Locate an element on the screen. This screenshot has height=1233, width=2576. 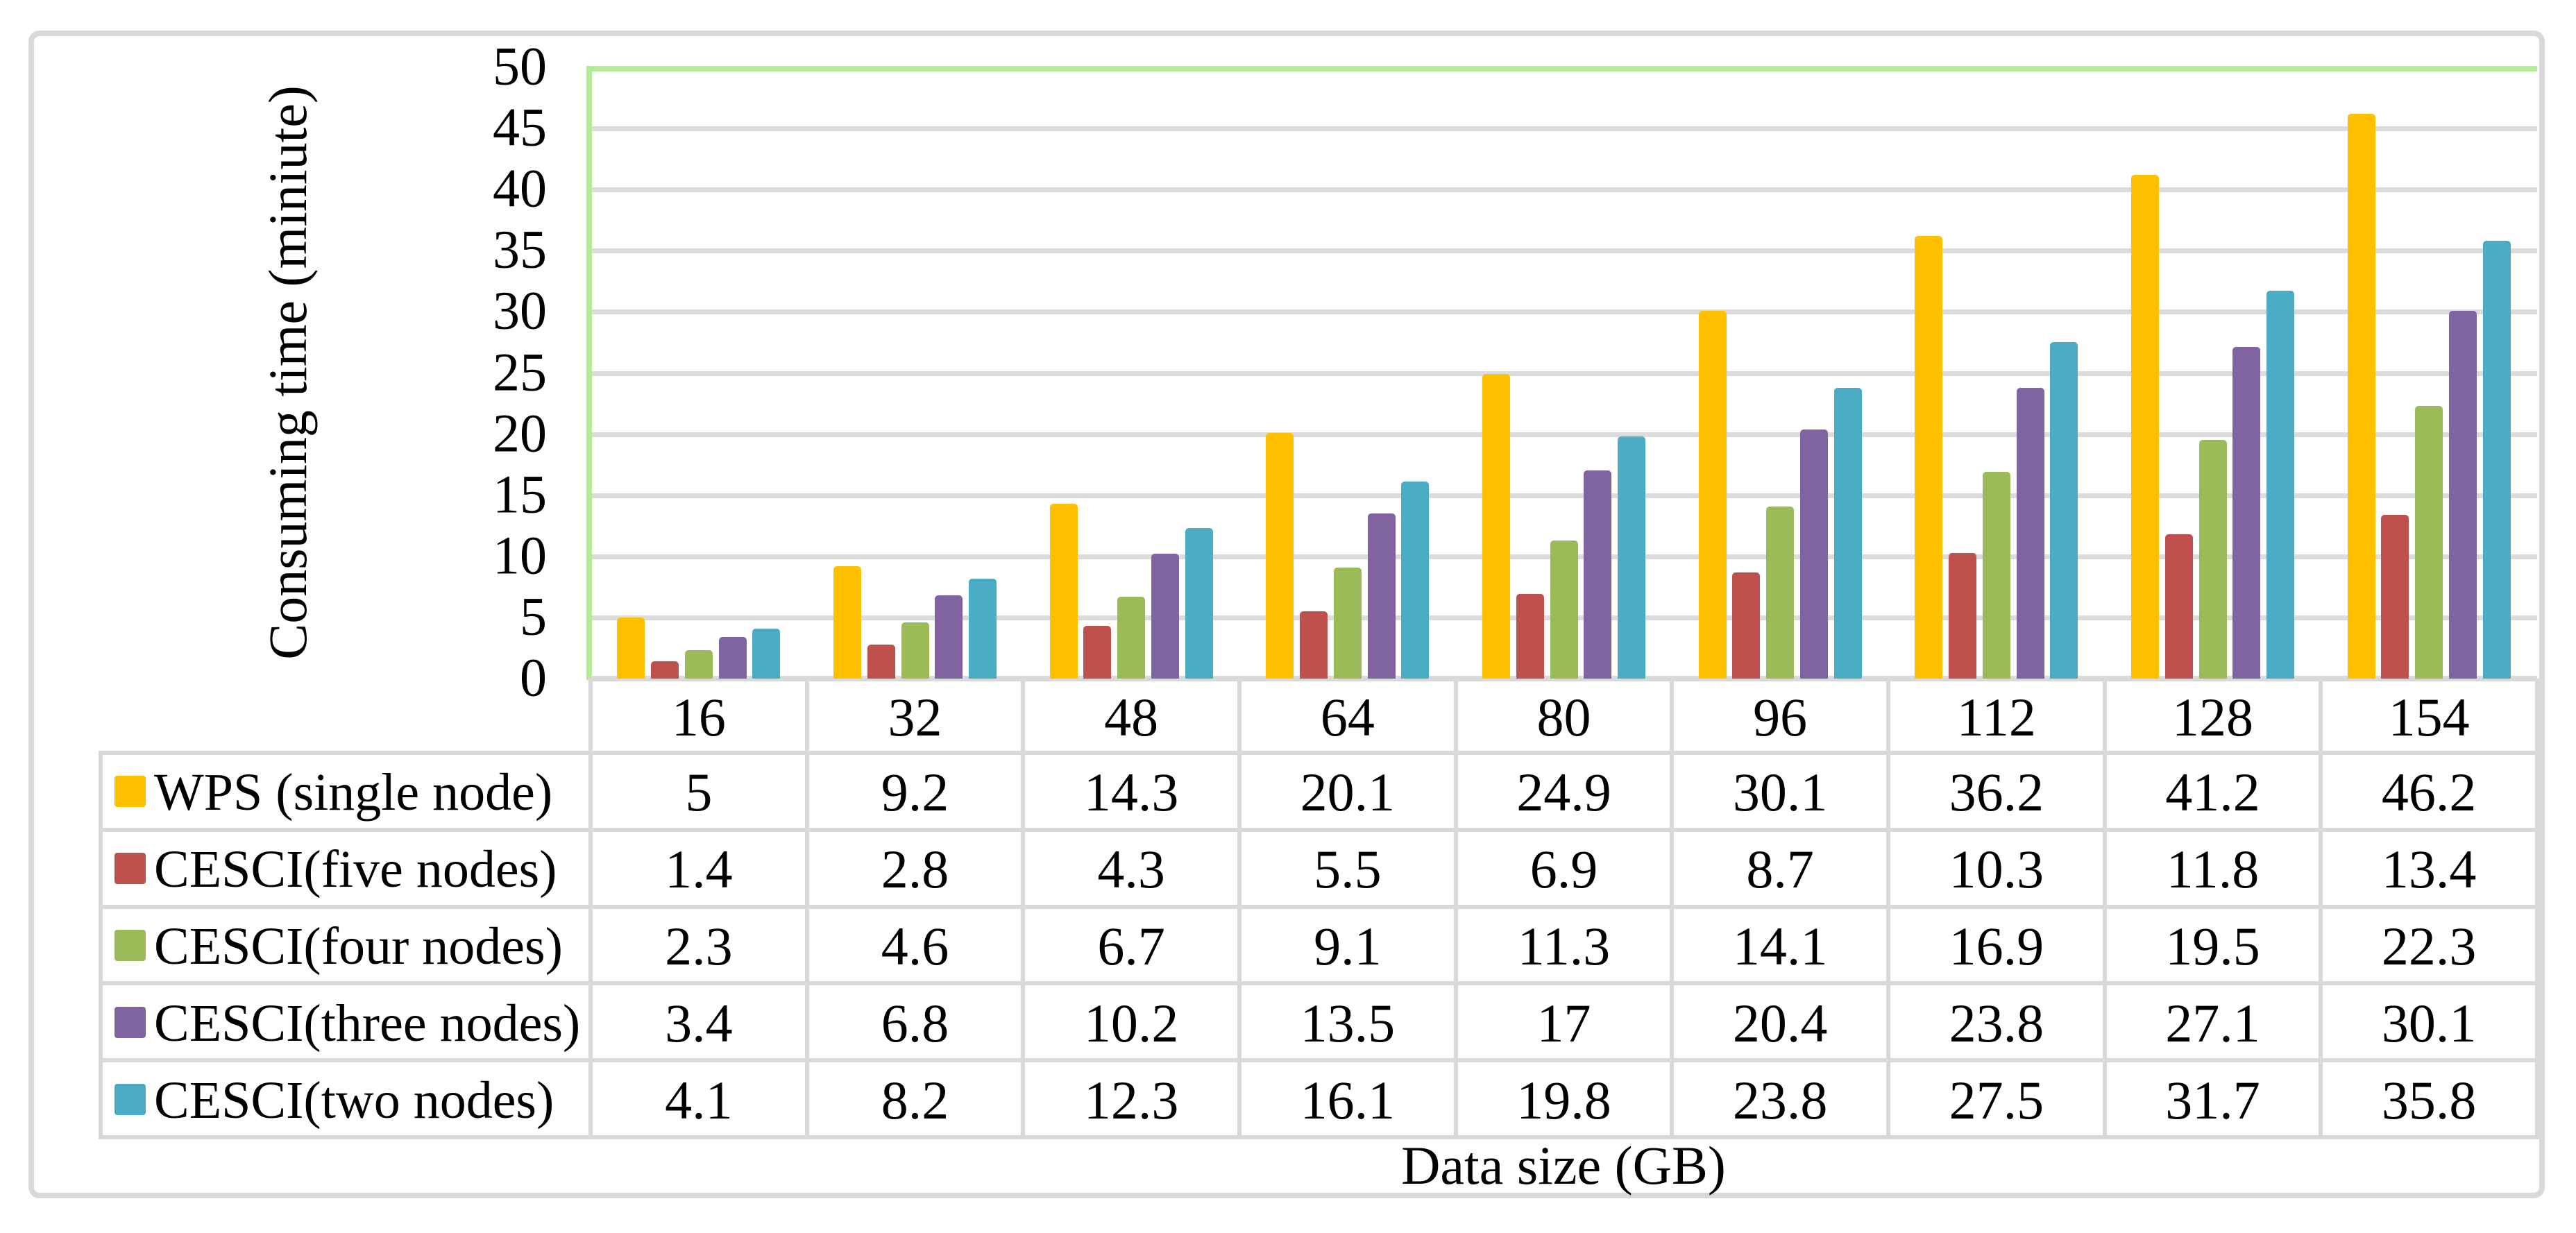
category-label: 154 is located at coordinates (2429, 717).